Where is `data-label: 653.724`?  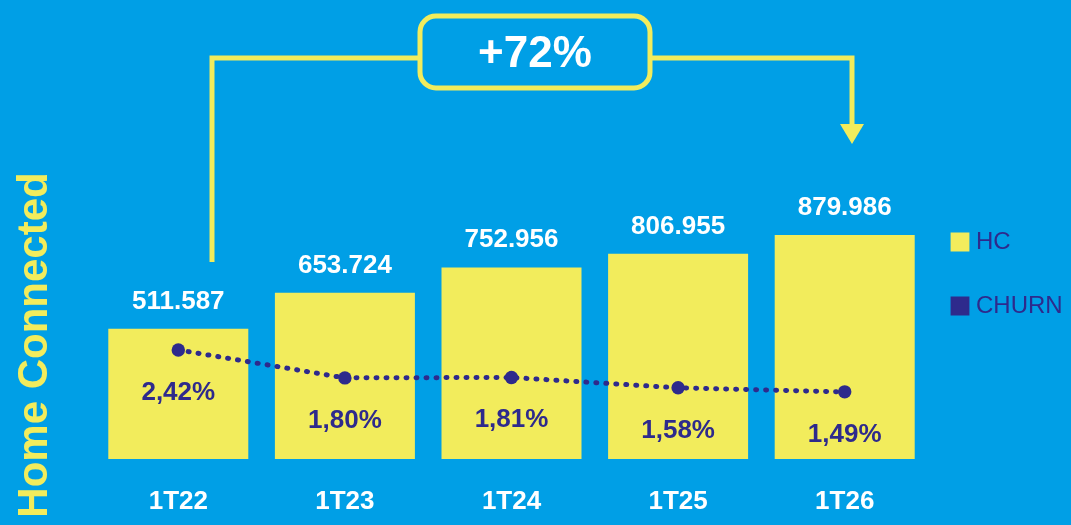
data-label: 653.724 is located at coordinates (345, 263).